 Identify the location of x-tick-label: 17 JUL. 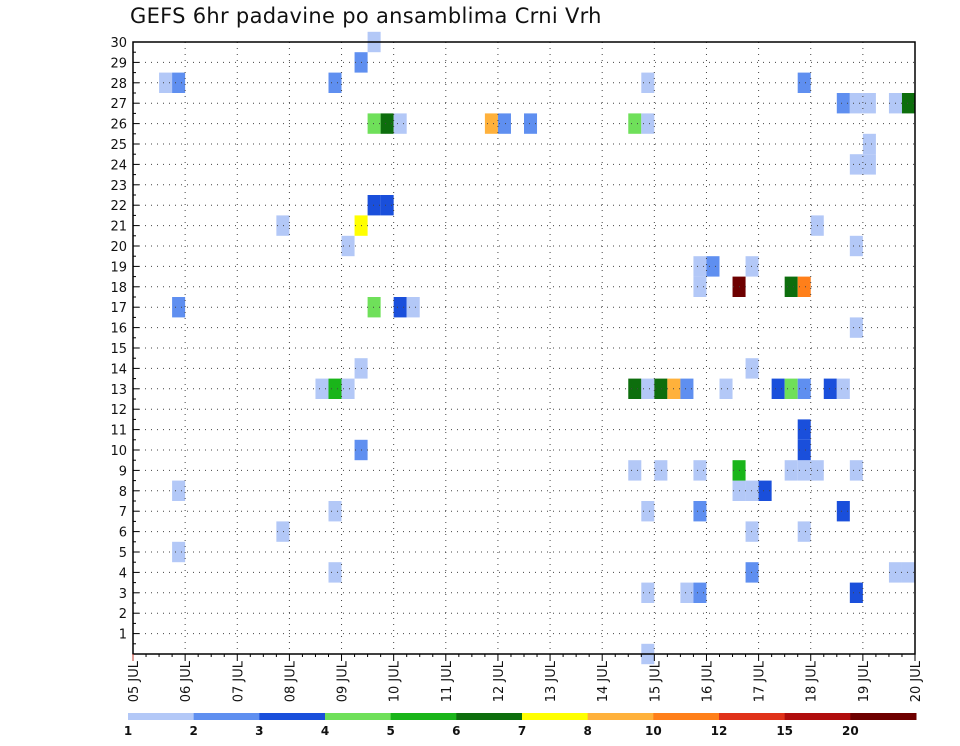
(760, 681).